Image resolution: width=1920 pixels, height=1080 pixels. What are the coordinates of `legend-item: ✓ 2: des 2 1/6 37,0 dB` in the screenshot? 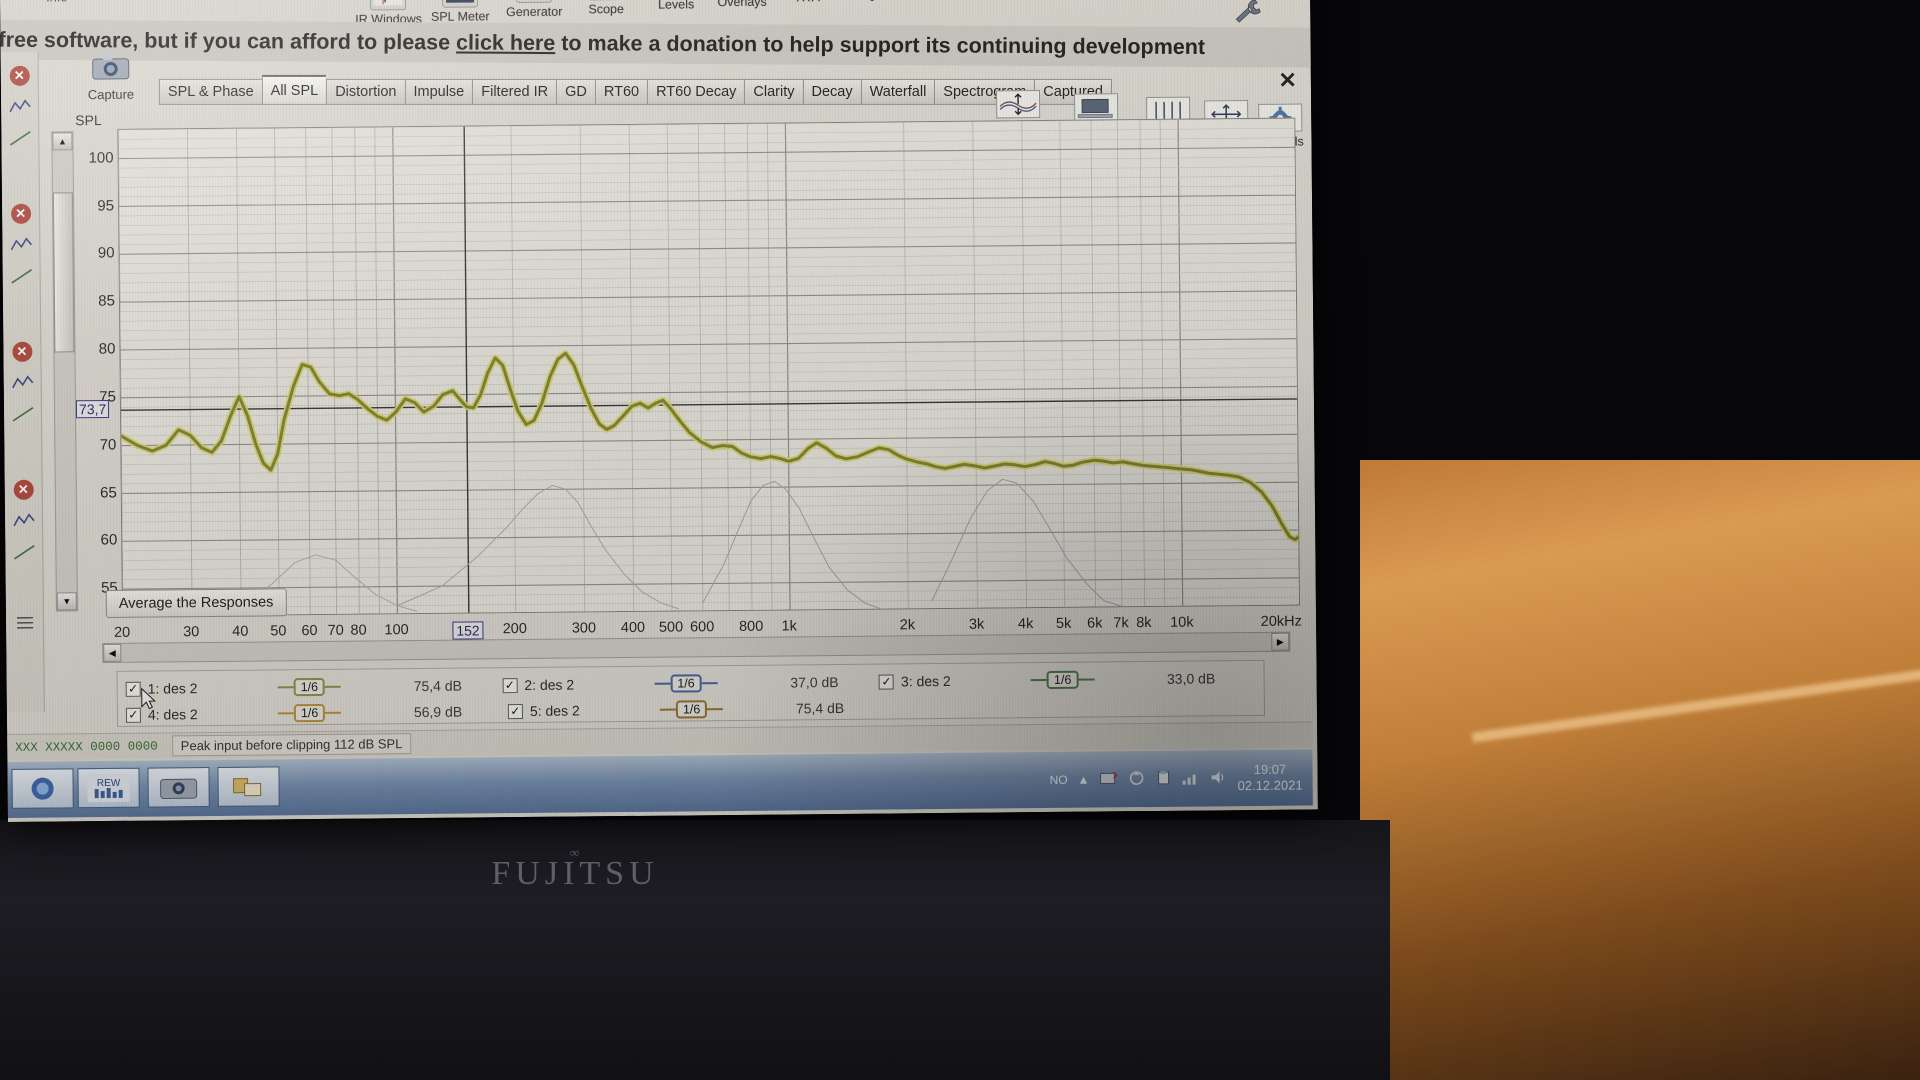 It's located at (690, 684).